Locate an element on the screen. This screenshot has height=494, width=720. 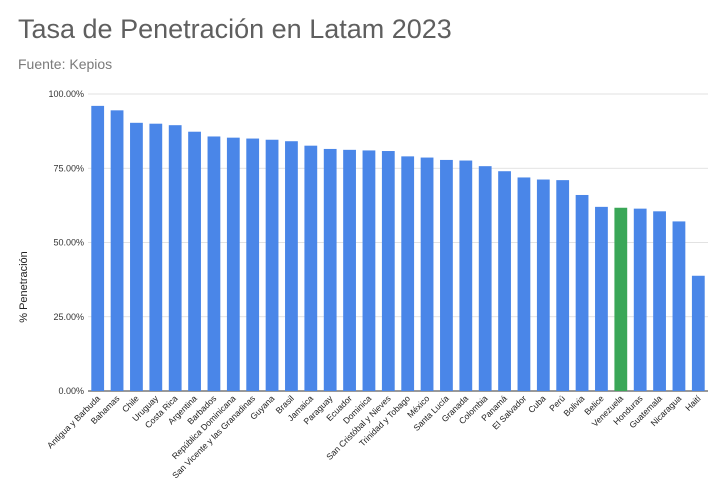
y-tick-label: 0.00% is located at coordinates (71, 391).